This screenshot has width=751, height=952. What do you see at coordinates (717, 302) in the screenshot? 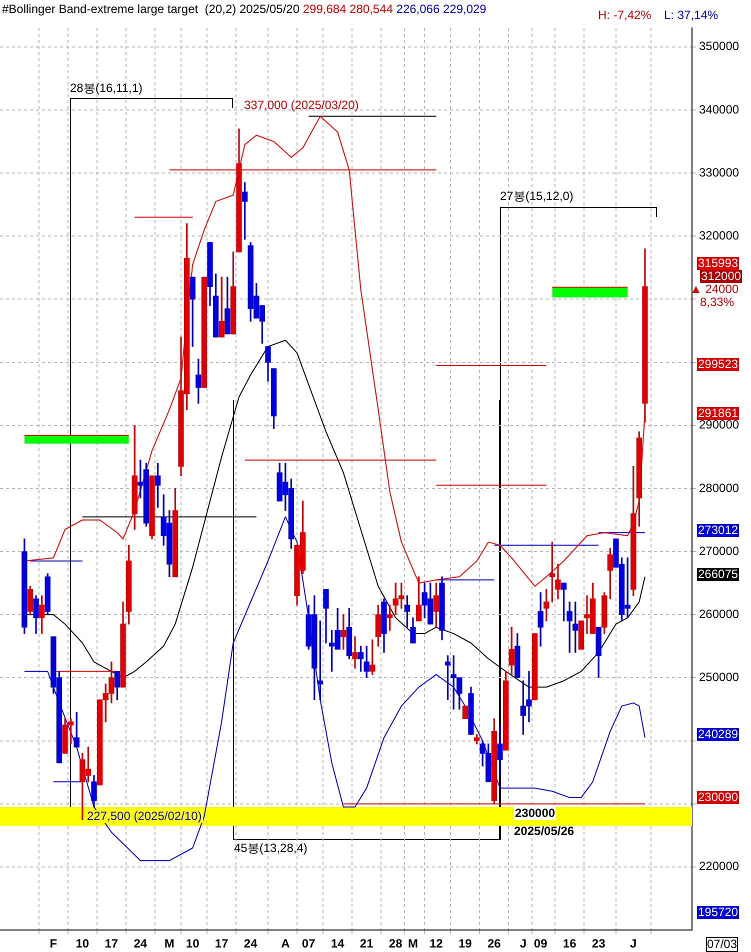
I see `text: 8,33%` at bounding box center [717, 302].